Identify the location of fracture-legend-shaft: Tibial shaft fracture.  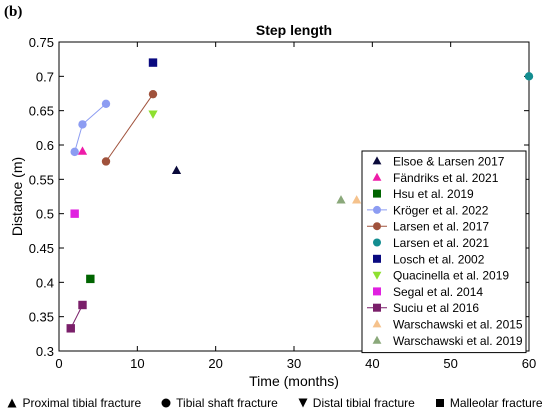
(219, 403).